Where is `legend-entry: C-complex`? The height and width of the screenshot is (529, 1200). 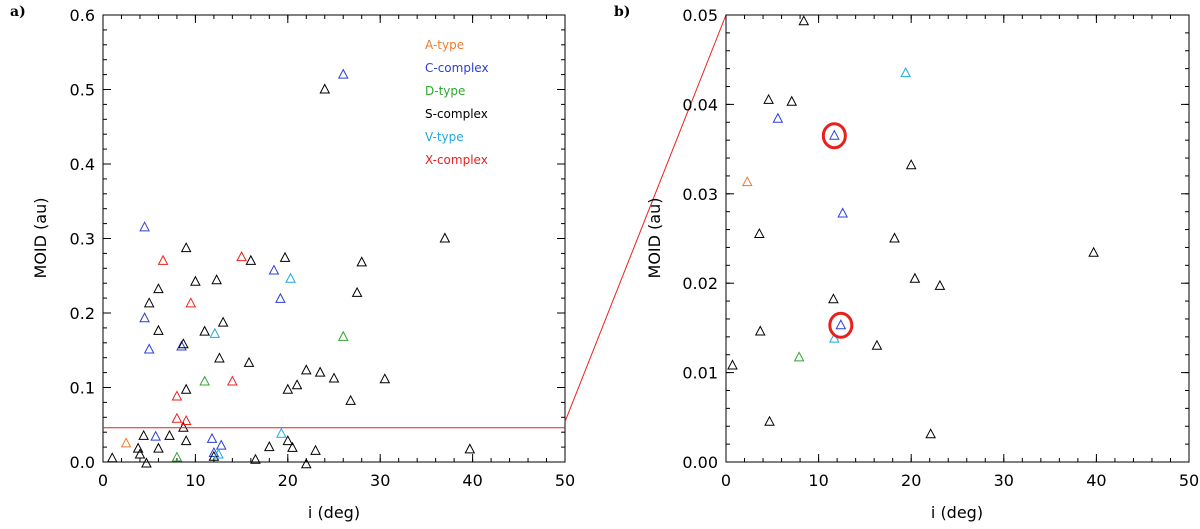
legend-entry: C-complex is located at coordinates (457, 68).